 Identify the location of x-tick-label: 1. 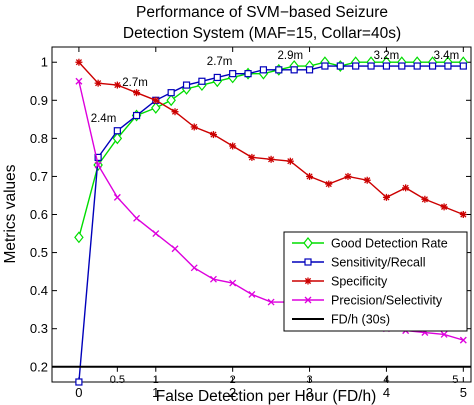
(155, 392).